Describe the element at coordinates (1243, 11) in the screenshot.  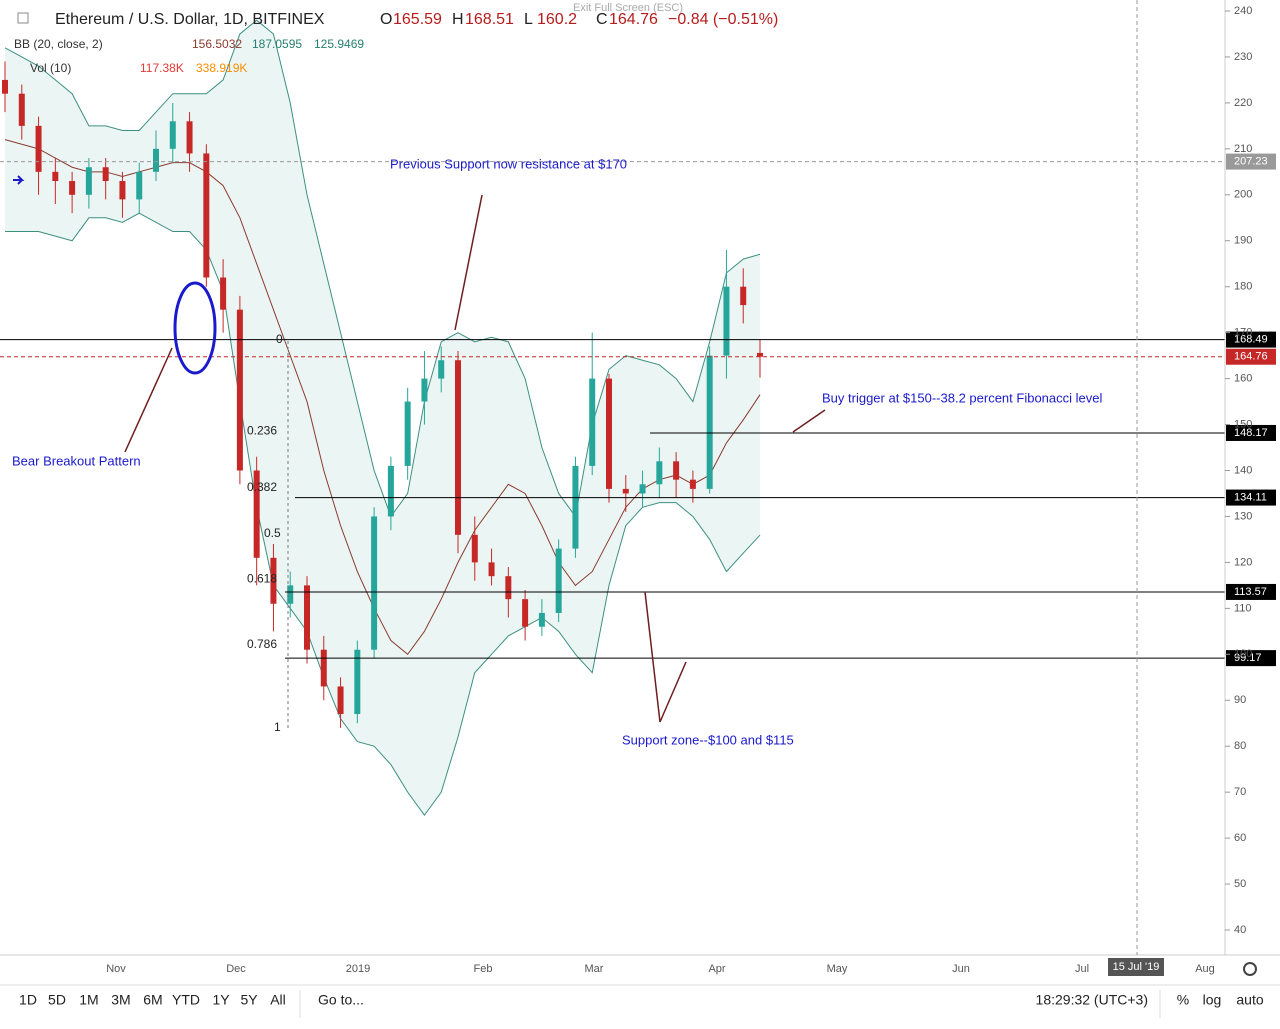
I see `y-tick-label: 240` at that location.